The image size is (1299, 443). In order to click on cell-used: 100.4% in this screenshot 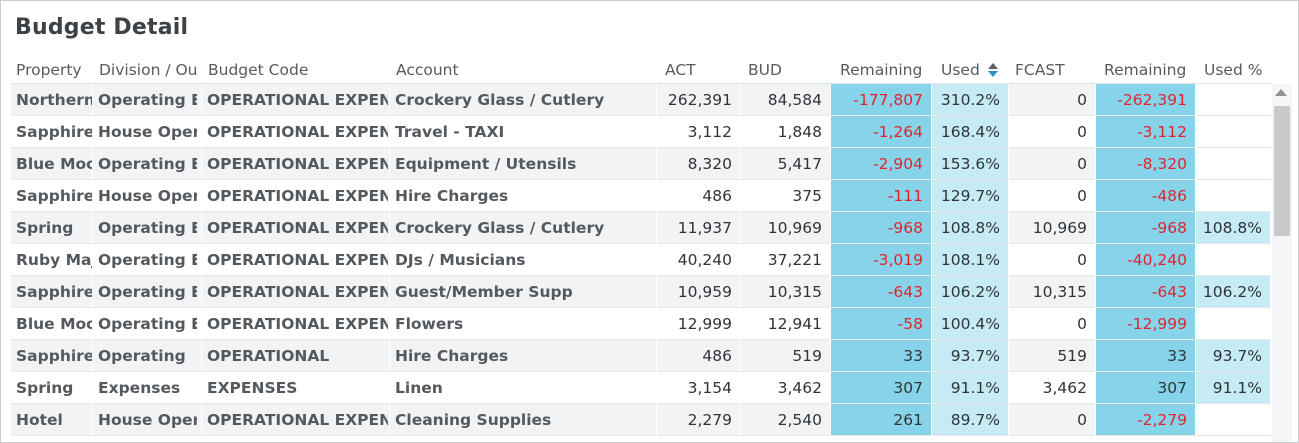, I will do `click(970, 324)`.